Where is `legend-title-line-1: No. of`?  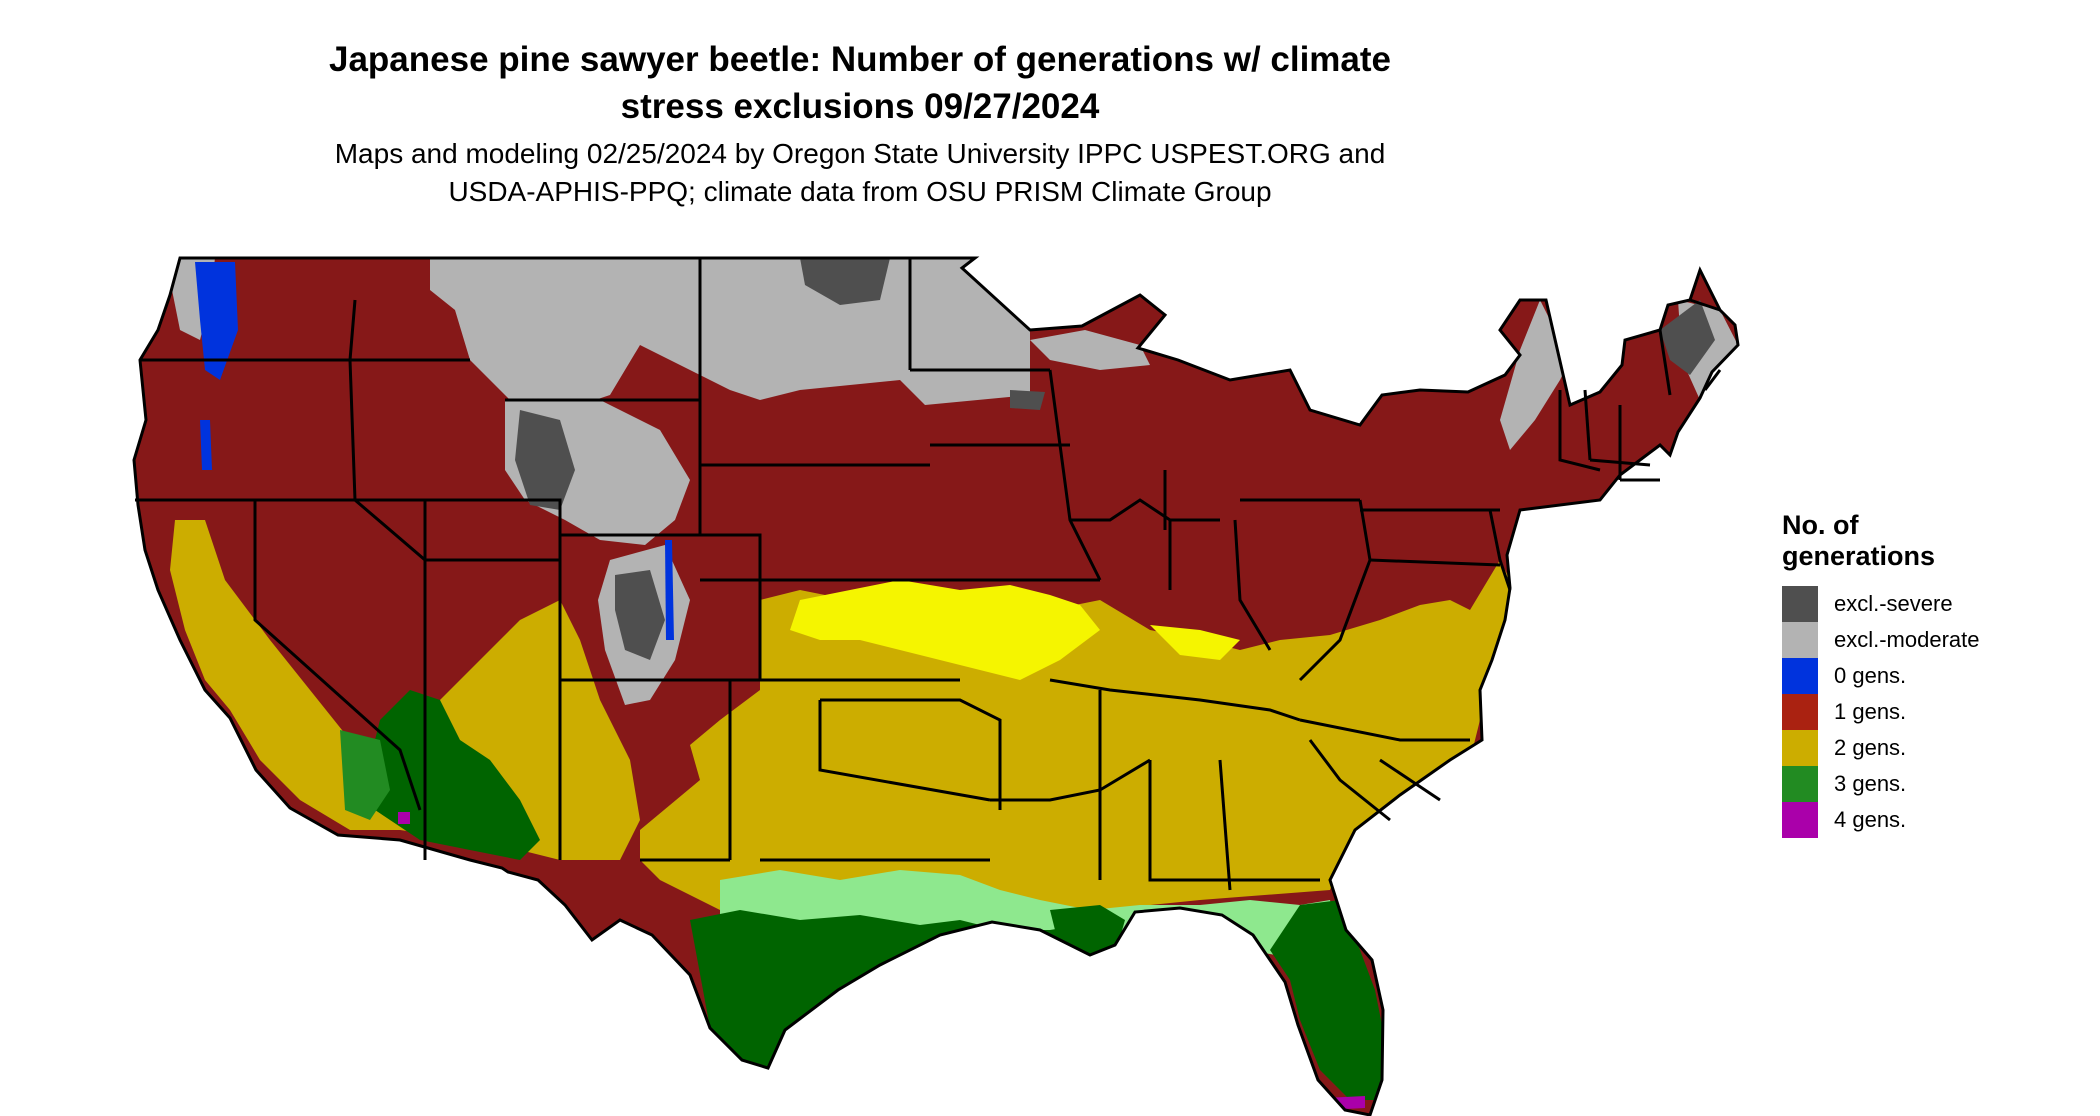
legend-title-line-1: No. of is located at coordinates (1820, 525).